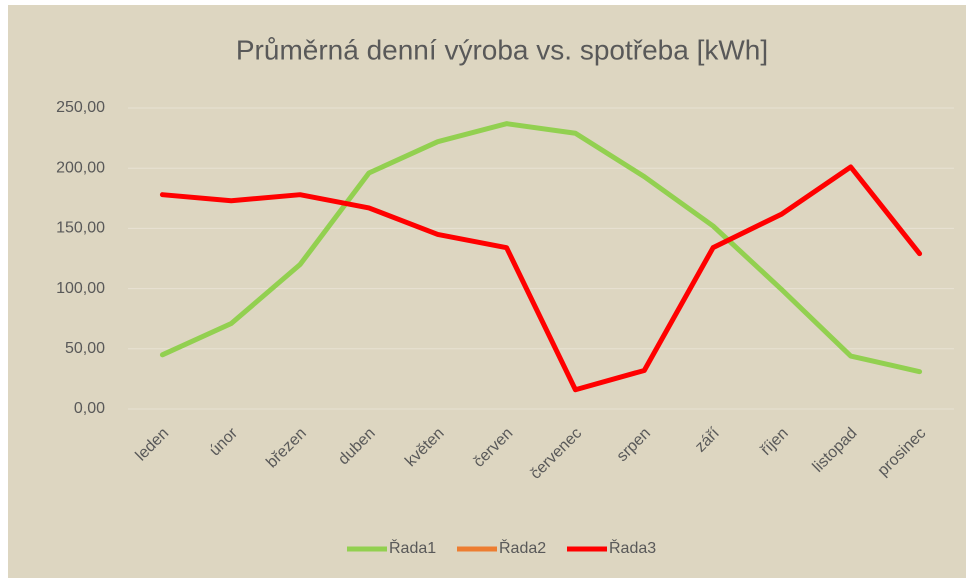 The image size is (969, 583). What do you see at coordinates (412, 547) in the screenshot?
I see `legend-label: Řada1` at bounding box center [412, 547].